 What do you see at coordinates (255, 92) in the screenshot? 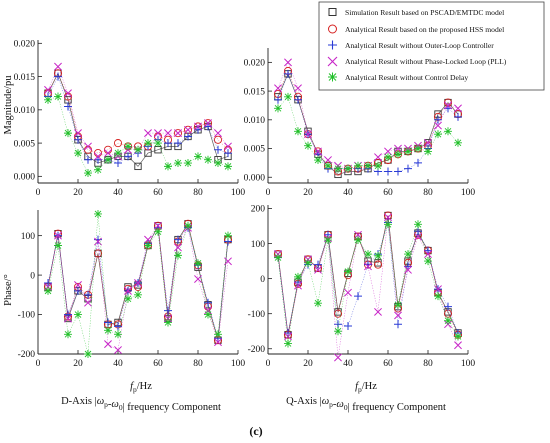
I see `y-tick-label: 0.015` at bounding box center [255, 92].